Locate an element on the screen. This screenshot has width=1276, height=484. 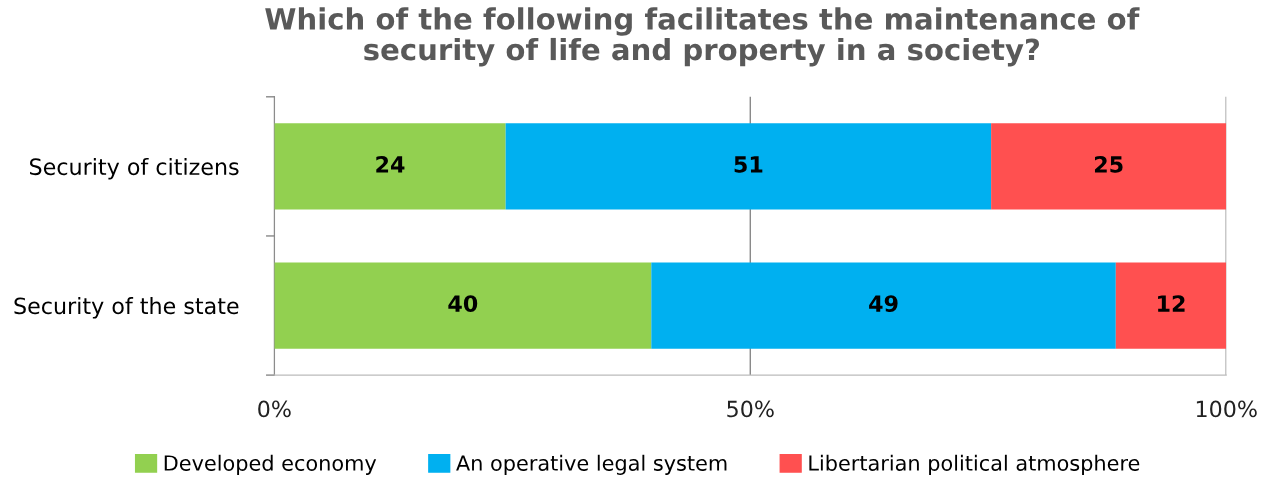
data-label: 24 is located at coordinates (390, 164).